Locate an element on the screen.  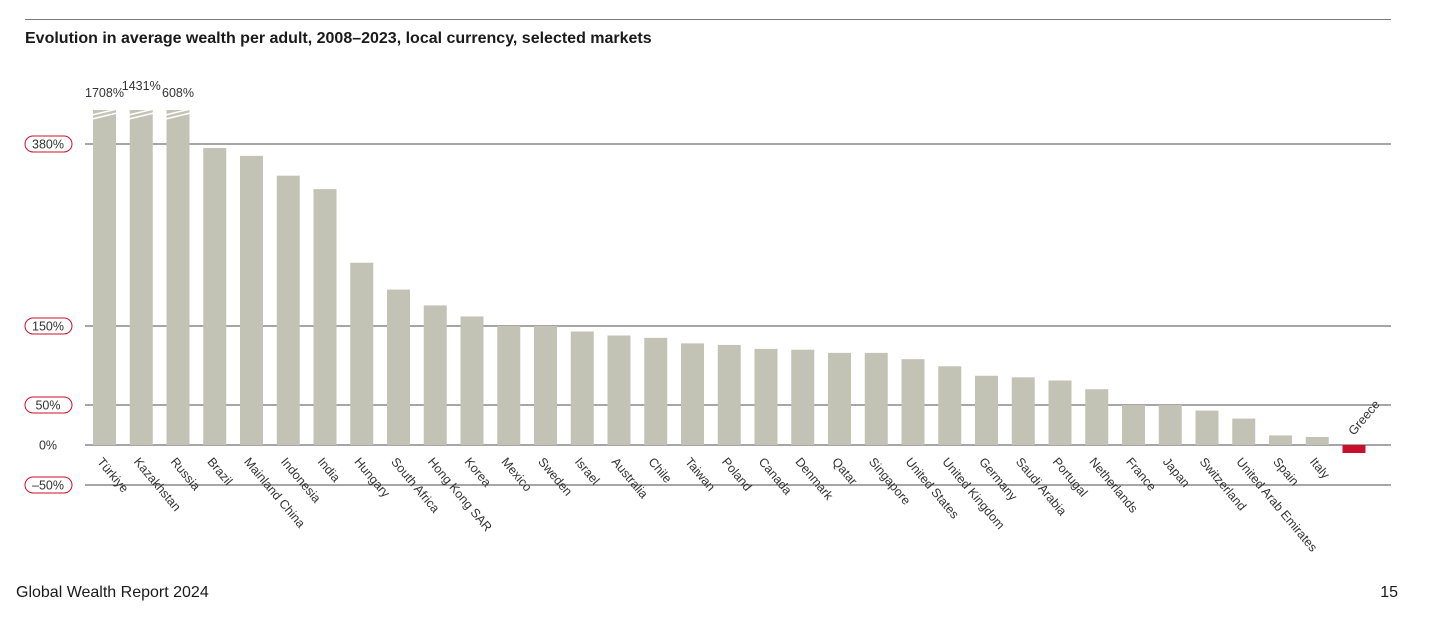
bar-korea is located at coordinates (472, 380).